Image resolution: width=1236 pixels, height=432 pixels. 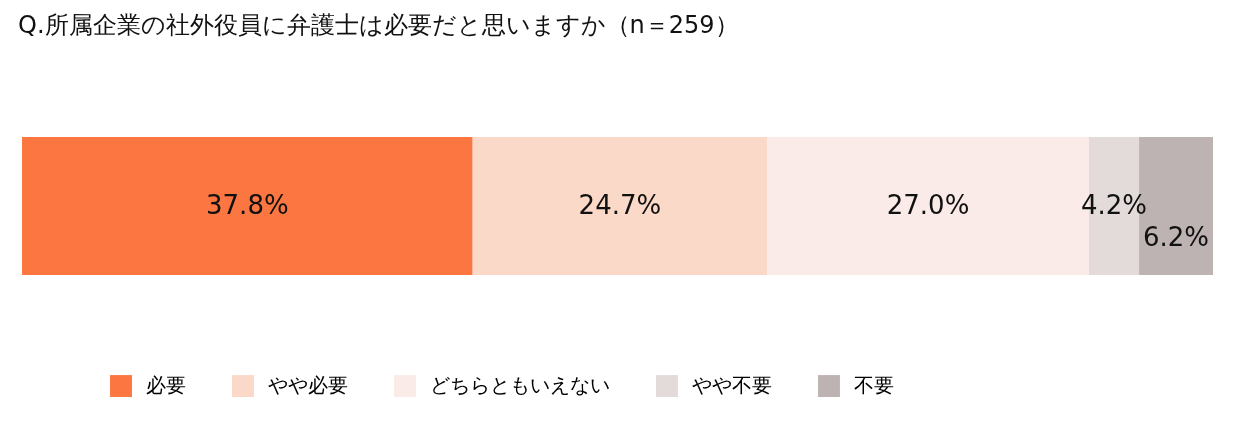 I want to click on legend-label: 不要, so click(x=874, y=385).